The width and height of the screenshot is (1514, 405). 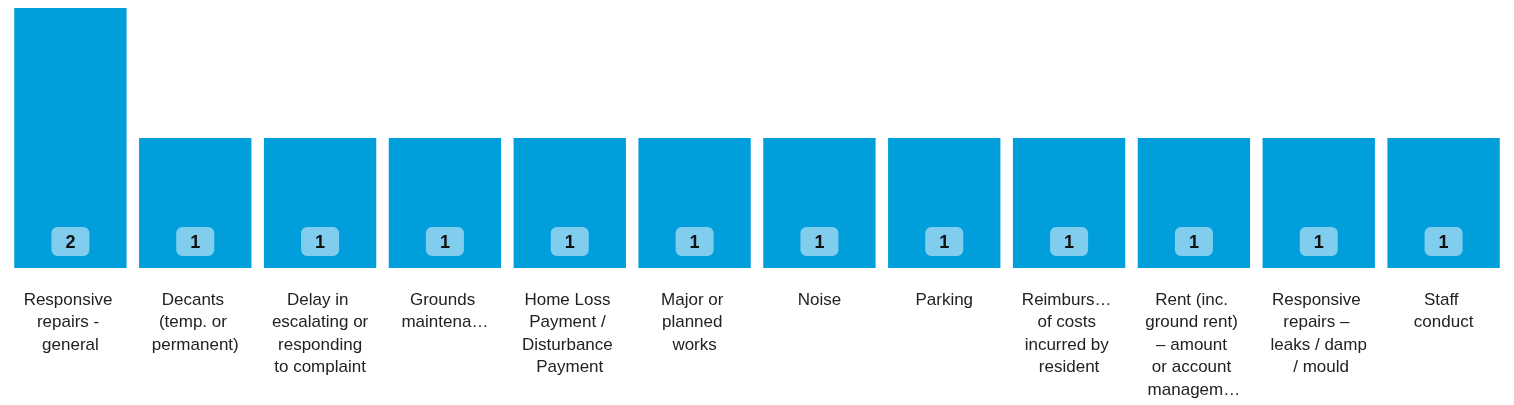 I want to click on x-tick-label: Home Loss Payment / Disturbance Payment, so click(x=570, y=333).